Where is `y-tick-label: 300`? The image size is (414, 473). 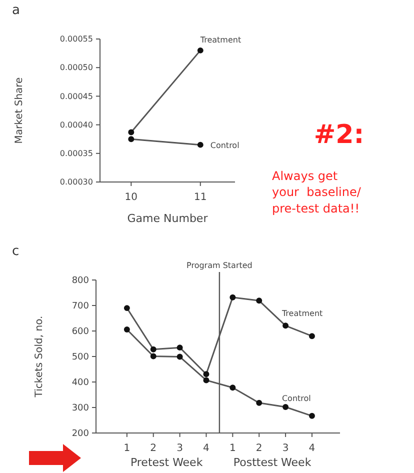 y-tick-label: 300 is located at coordinates (81, 408).